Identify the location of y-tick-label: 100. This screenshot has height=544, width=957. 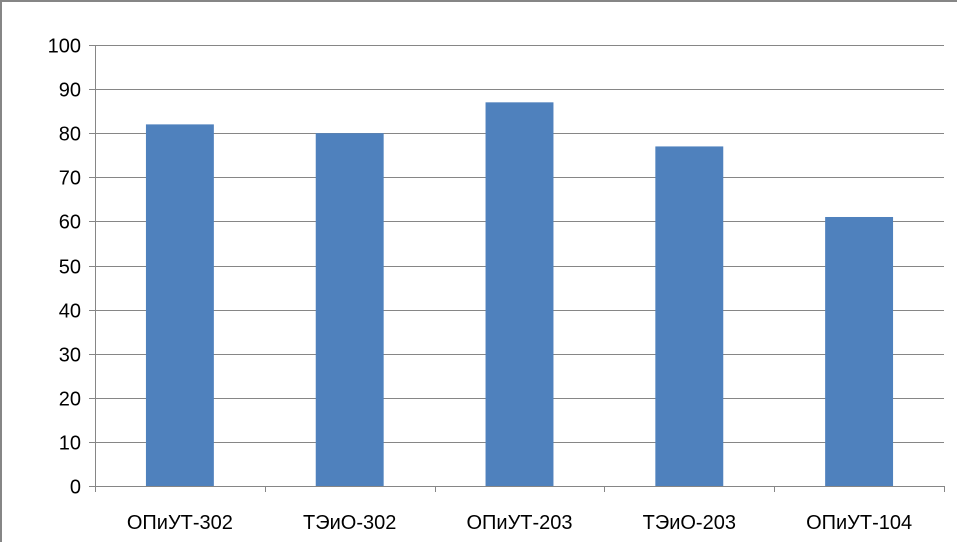
(64, 47).